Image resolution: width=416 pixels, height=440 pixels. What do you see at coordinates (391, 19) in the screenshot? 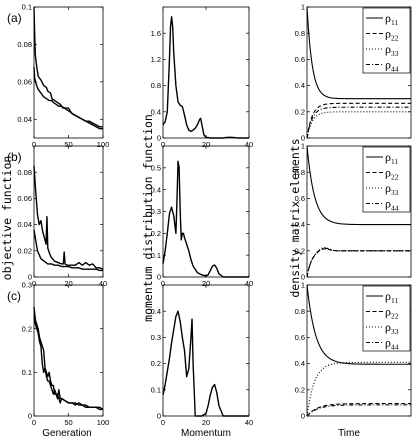
I see `panel-r1c3-legend-entry-11: ρ11` at bounding box center [391, 19].